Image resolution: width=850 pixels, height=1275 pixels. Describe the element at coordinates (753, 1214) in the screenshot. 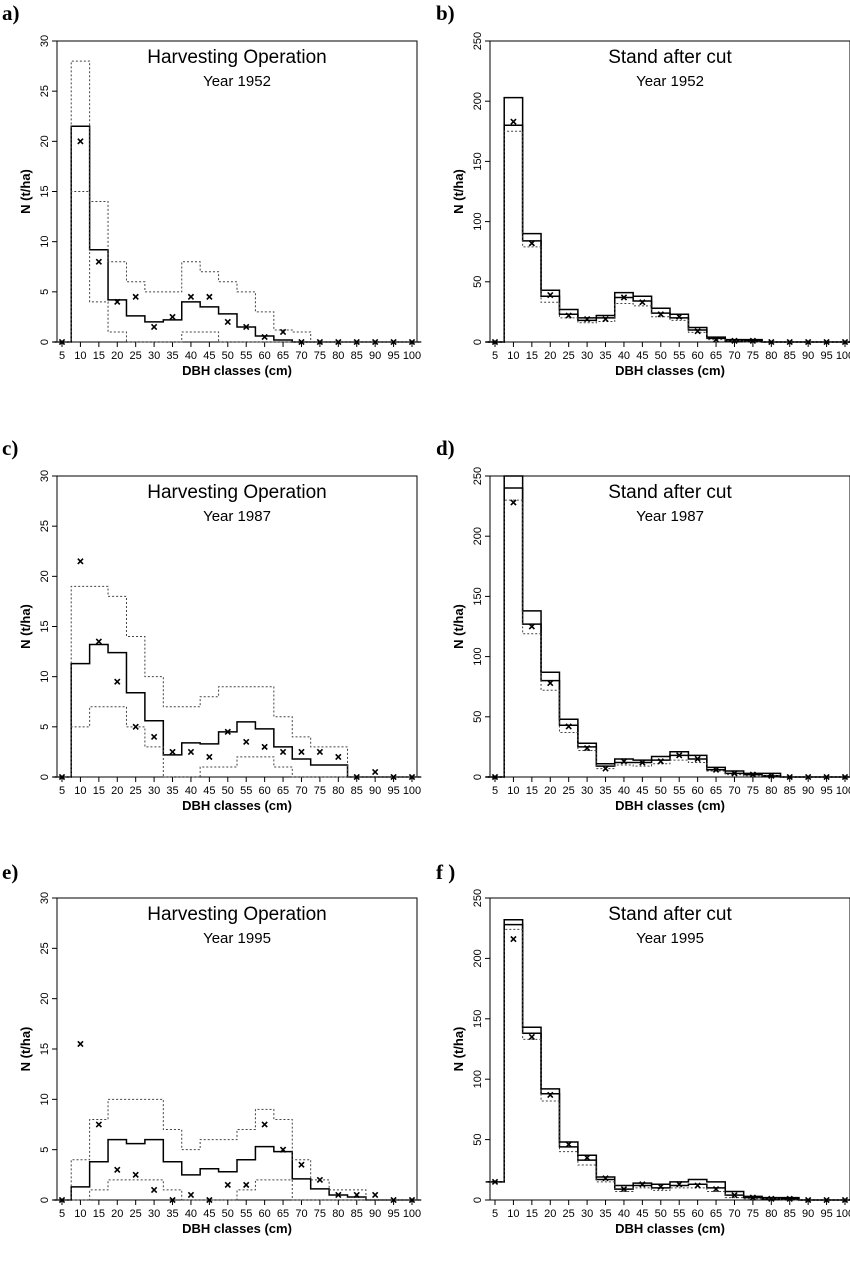

I see `x-tick-label: 75` at that location.